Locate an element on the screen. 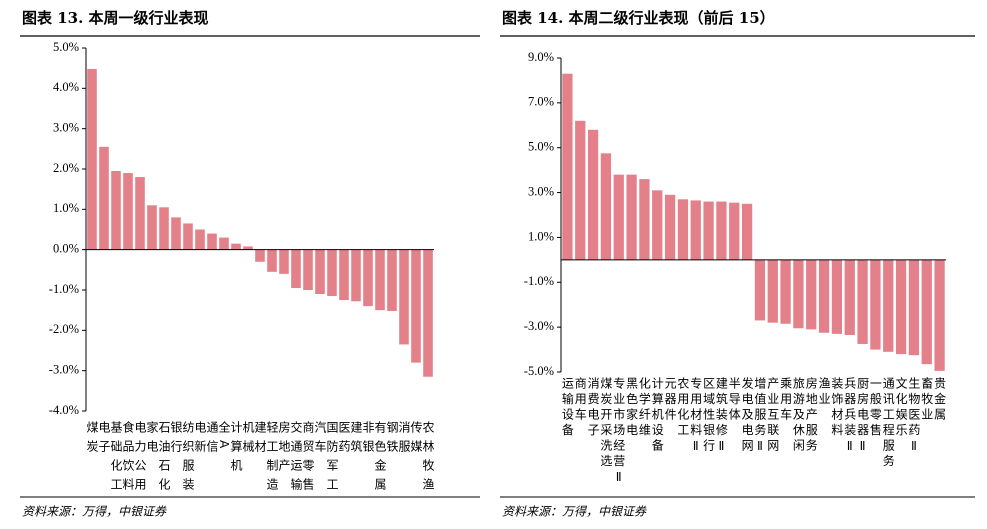  chart-title: 图表 13. 本周一级行业表现 is located at coordinates (115, 18).